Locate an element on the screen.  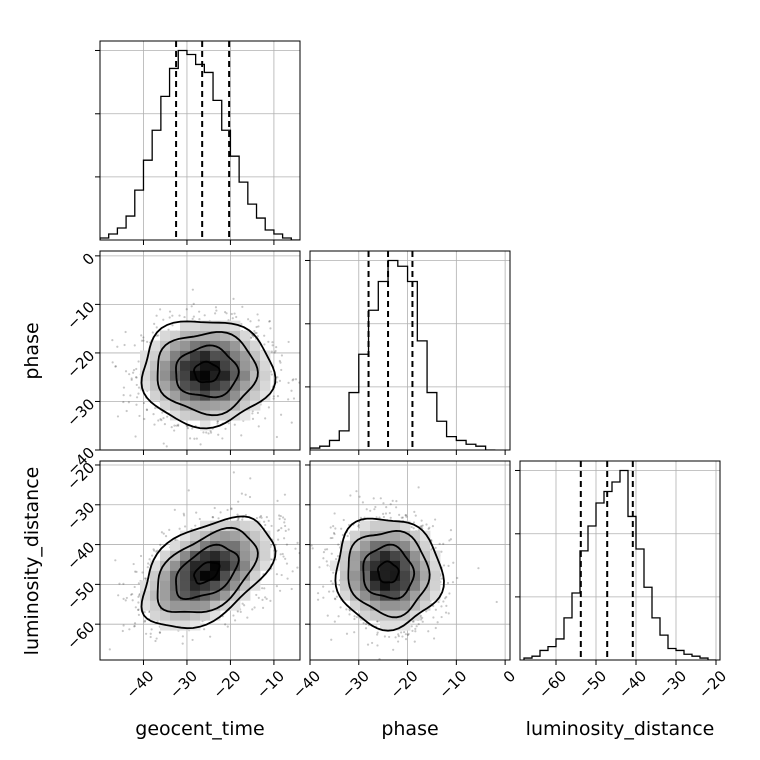
x-tick-label-geocent_time: −10 is located at coordinates (270, 684).